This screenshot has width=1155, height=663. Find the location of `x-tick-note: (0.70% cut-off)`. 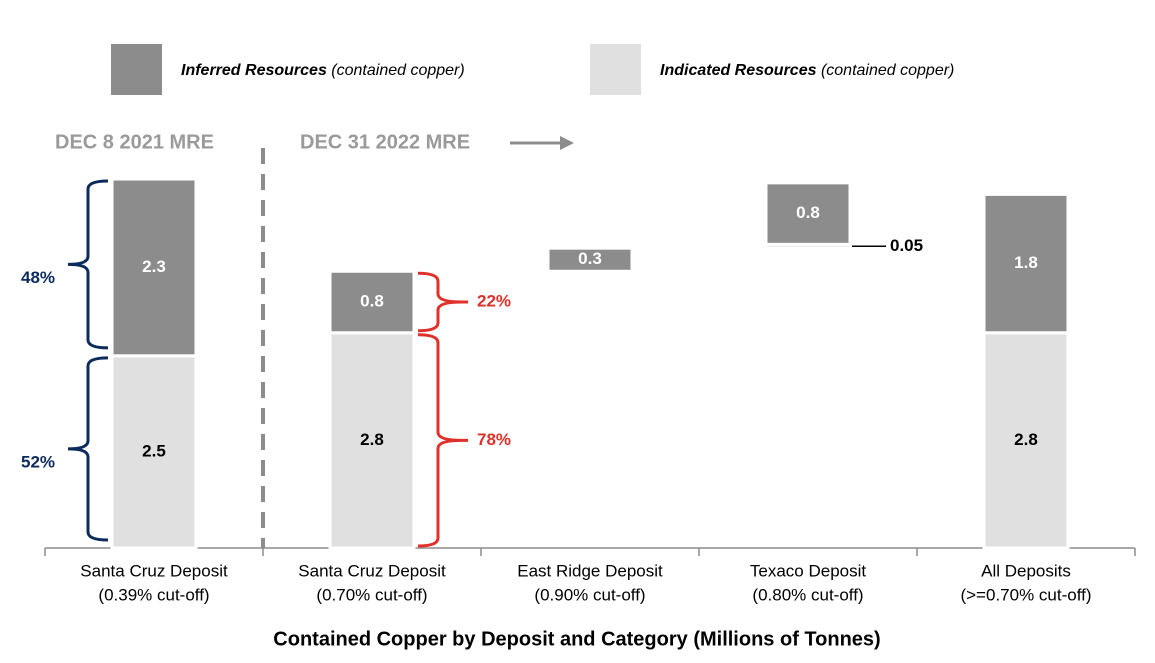

x-tick-note: (0.70% cut-off) is located at coordinates (371, 594).